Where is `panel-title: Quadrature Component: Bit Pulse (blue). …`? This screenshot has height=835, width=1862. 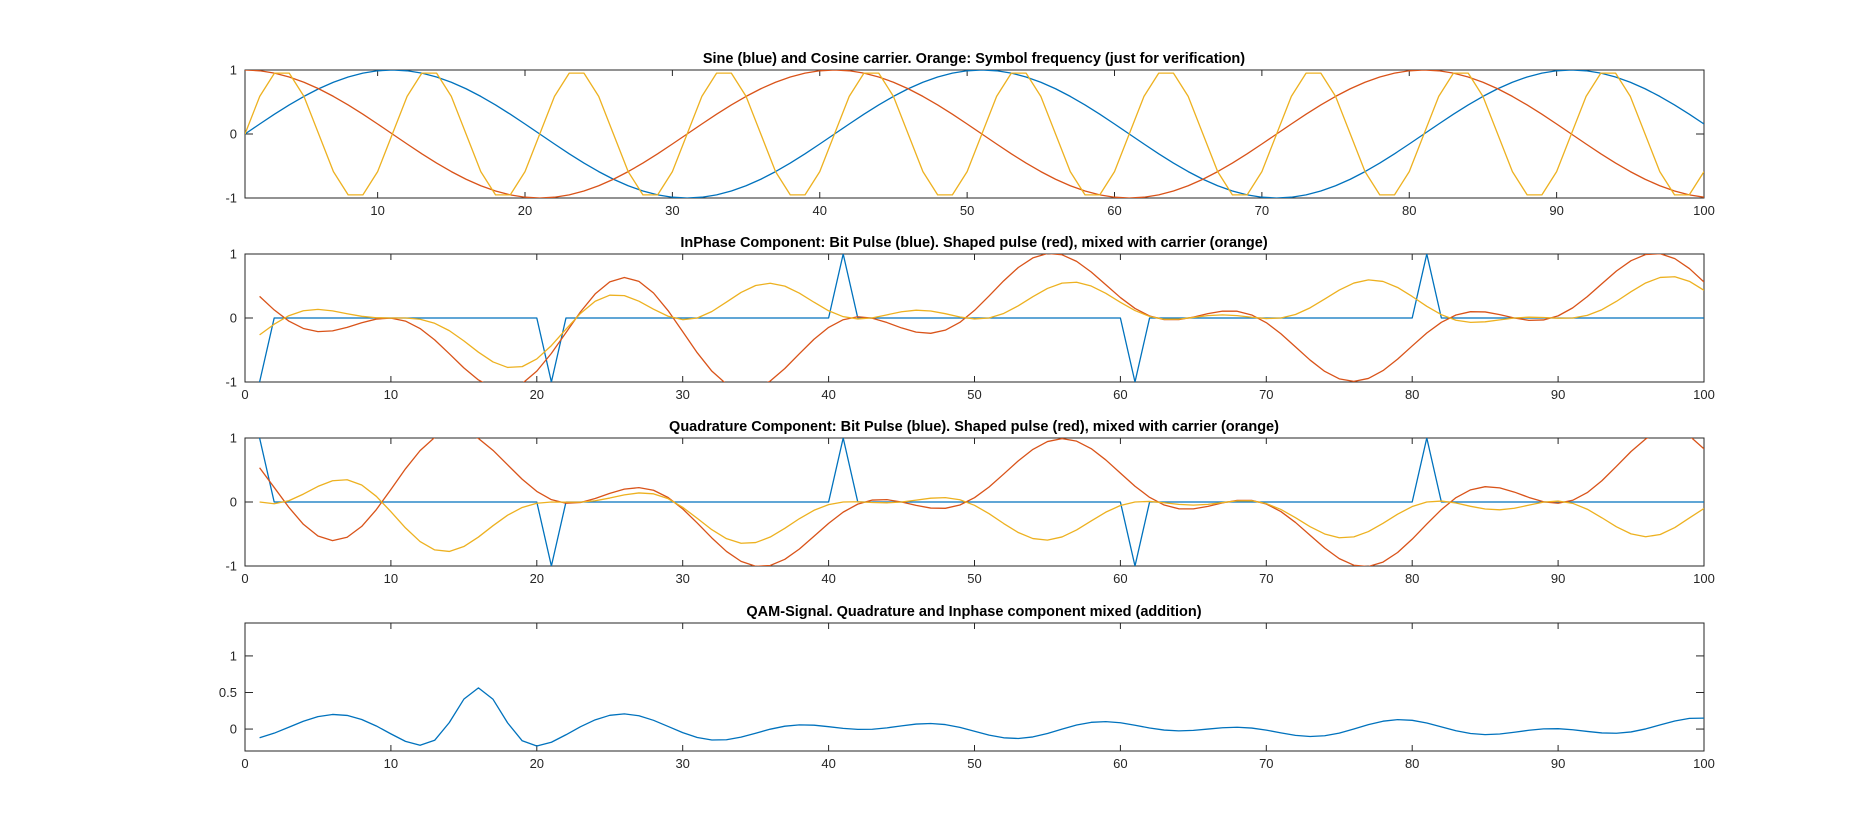
panel-title: Quadrature Component: Bit Pulse (blue). … is located at coordinates (974, 427).